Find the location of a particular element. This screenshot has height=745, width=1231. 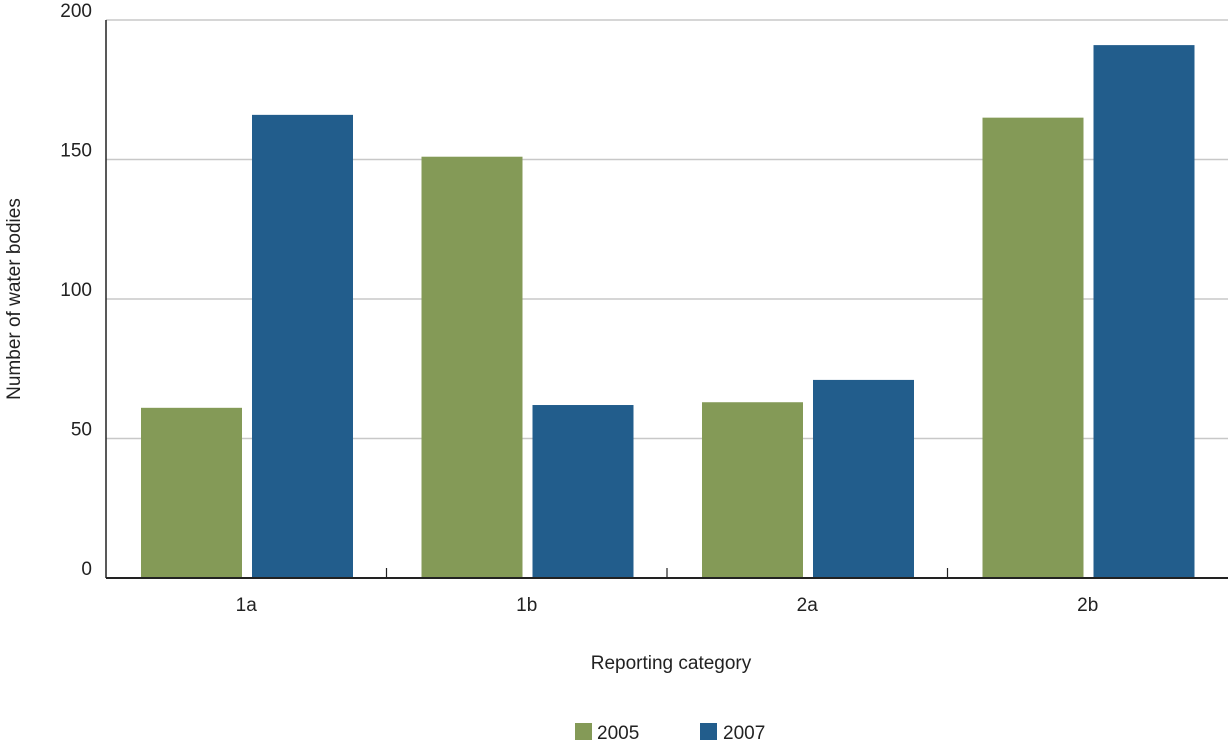

x-tick-label: 2b is located at coordinates (1087, 605).